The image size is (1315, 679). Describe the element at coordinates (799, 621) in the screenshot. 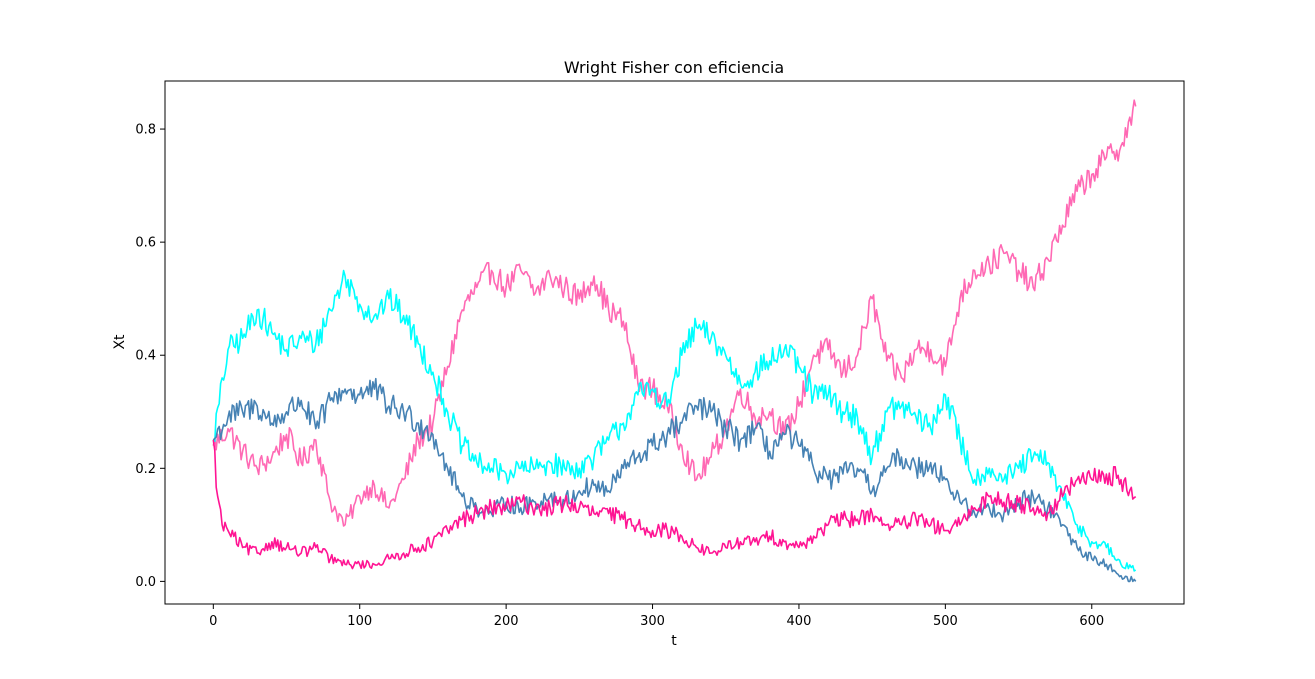

I see `x-tick-label: 400` at that location.